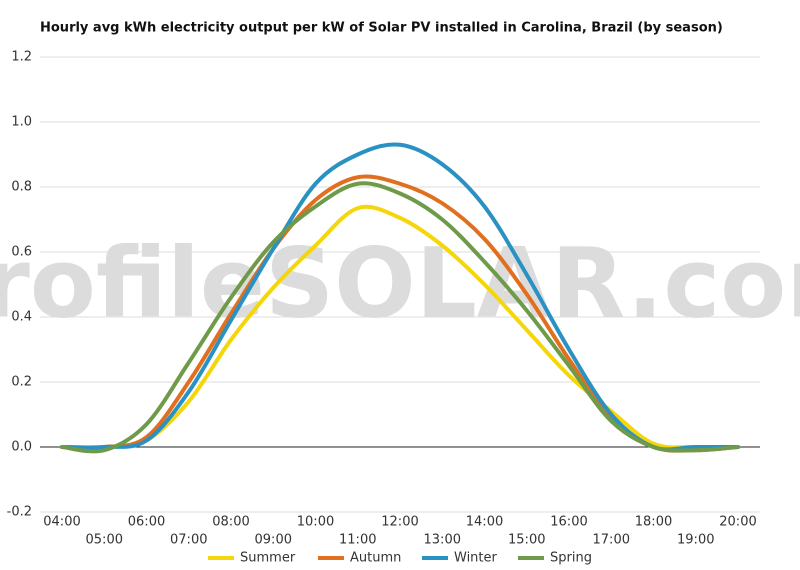 The height and width of the screenshot is (570, 800). I want to click on x-tick-label: 16:00, so click(568, 522).